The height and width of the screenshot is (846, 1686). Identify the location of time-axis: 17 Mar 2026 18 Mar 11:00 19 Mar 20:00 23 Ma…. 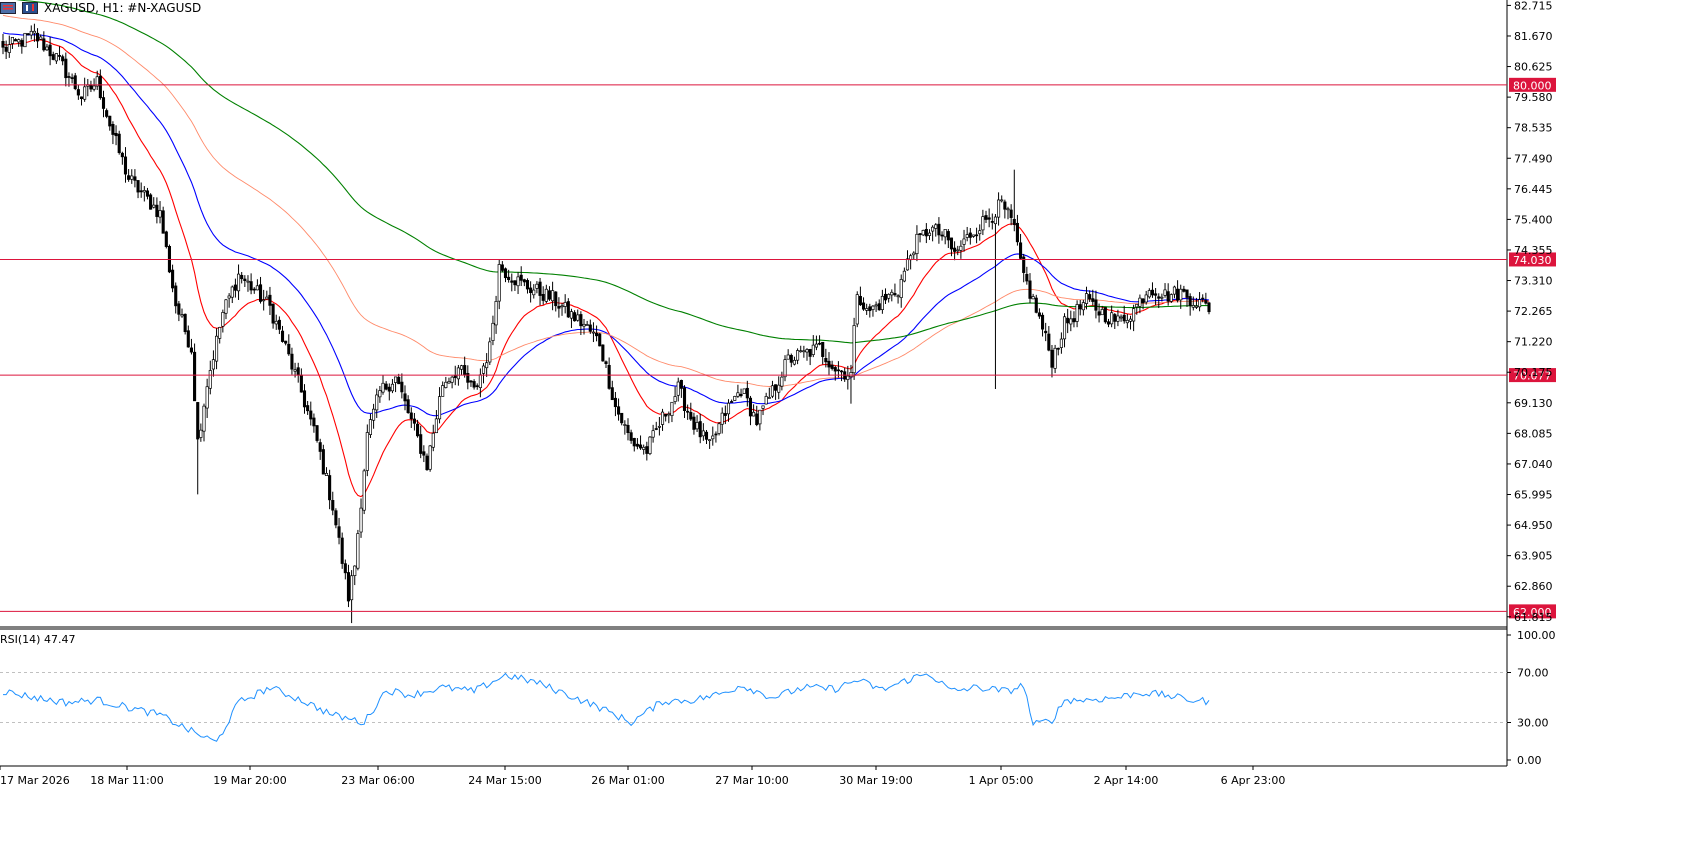
(642, 776).